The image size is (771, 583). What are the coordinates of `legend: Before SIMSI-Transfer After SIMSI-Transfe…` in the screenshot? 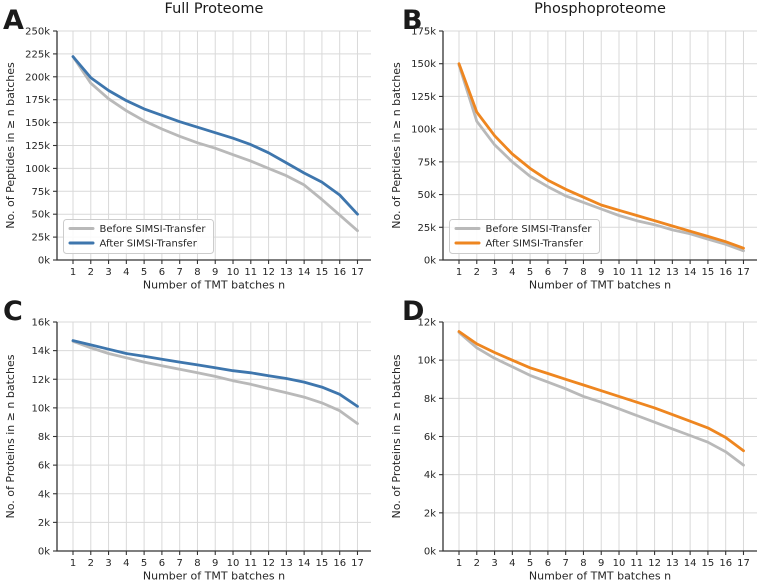 It's located at (524, 236).